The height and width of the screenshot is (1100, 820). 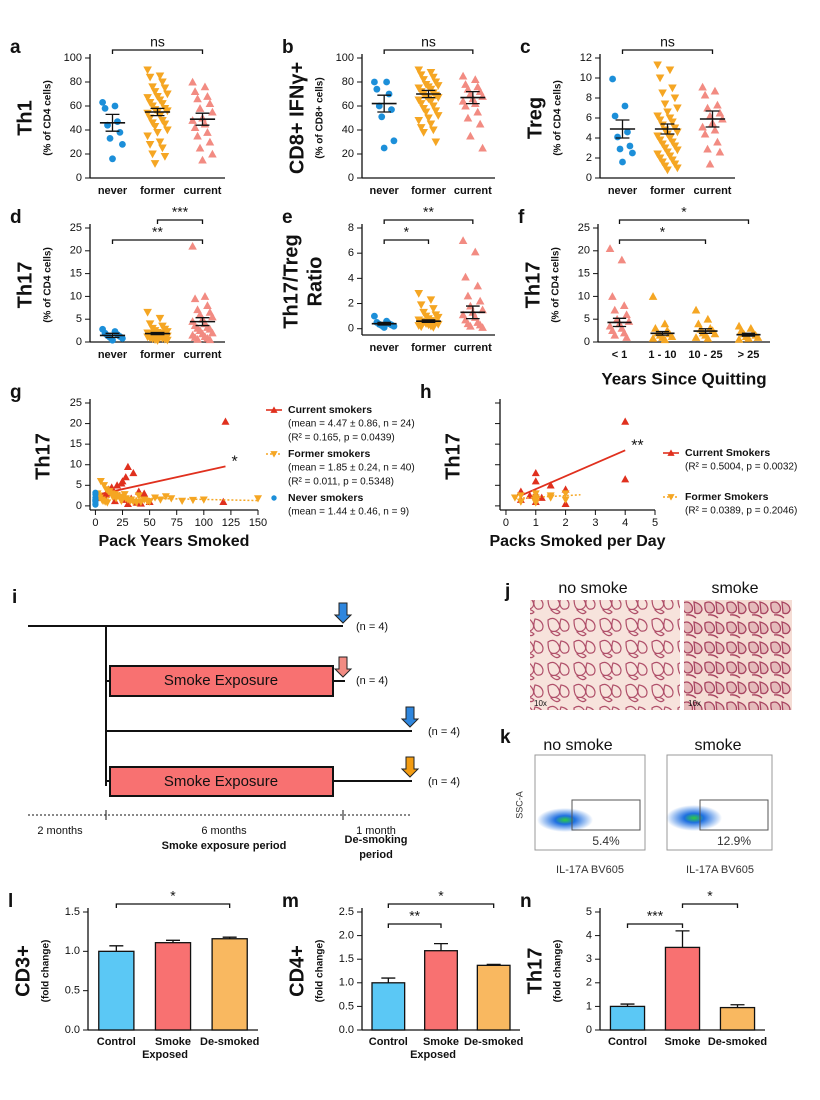 What do you see at coordinates (204, 523) in the screenshot?
I see `x-tick-label: 100` at bounding box center [204, 523].